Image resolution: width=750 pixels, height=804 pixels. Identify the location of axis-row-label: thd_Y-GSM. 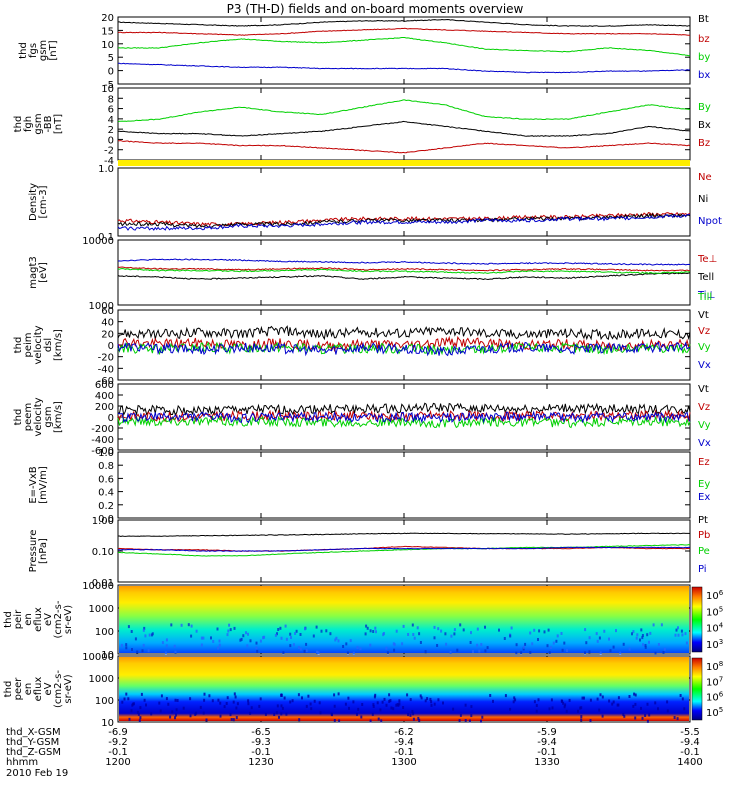
(32, 742).